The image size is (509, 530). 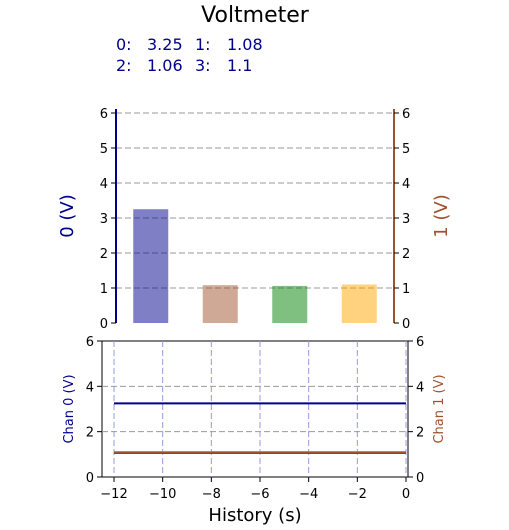 What do you see at coordinates (165, 44) in the screenshot?
I see `readout-value-0: 3.25` at bounding box center [165, 44].